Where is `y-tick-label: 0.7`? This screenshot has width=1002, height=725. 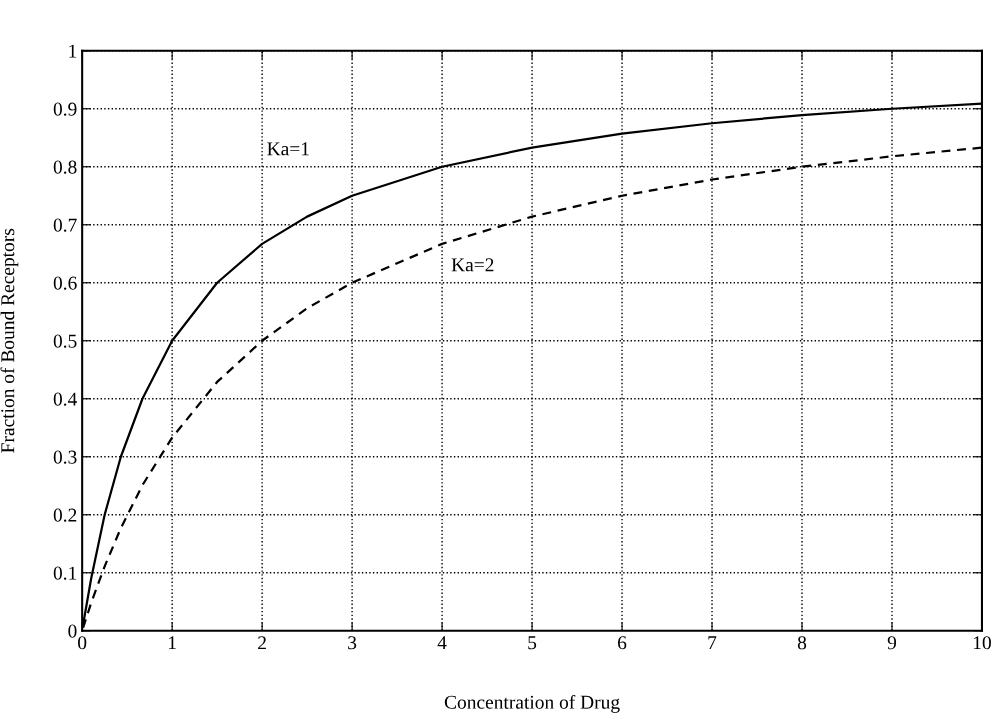 y-tick-label: 0.7 is located at coordinates (65, 225).